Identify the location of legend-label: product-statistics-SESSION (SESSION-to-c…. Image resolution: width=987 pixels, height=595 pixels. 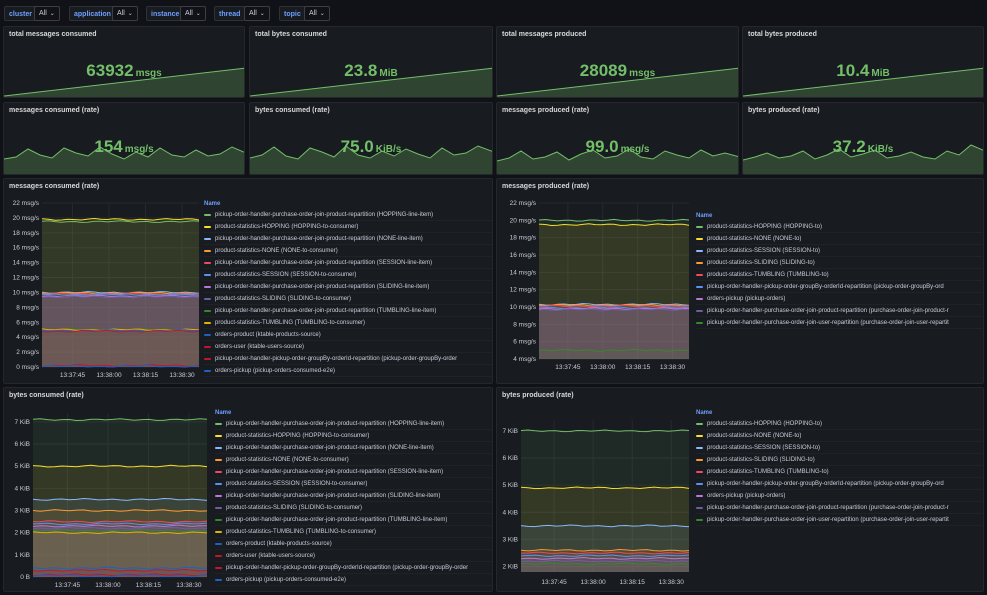
(286, 275).